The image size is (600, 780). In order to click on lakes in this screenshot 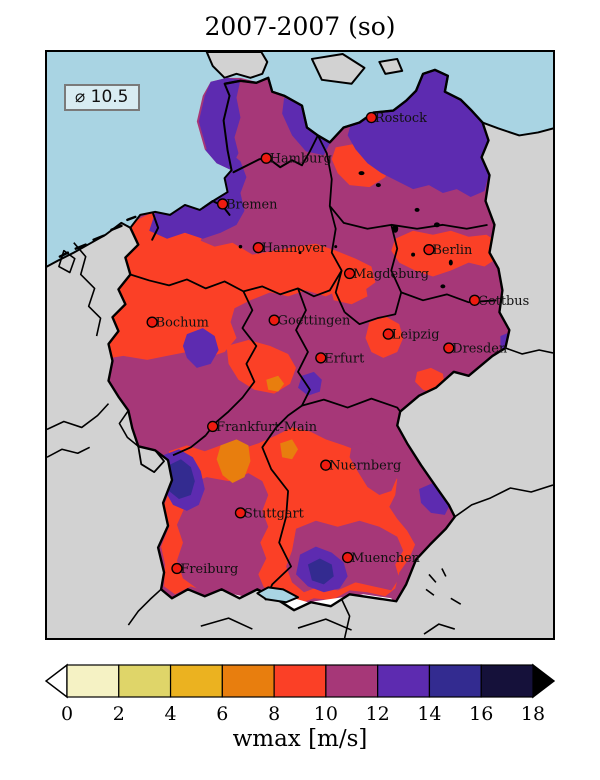, I will do `click(345, 230)`.